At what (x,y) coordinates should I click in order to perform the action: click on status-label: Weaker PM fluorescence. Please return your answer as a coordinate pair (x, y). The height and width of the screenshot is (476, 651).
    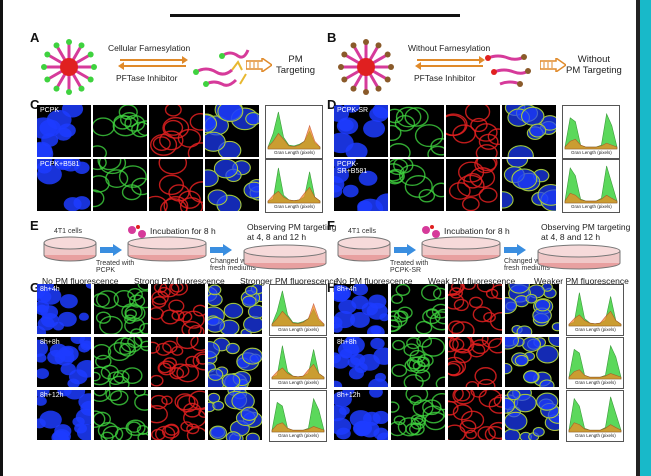
    Looking at the image, I should click on (581, 281).